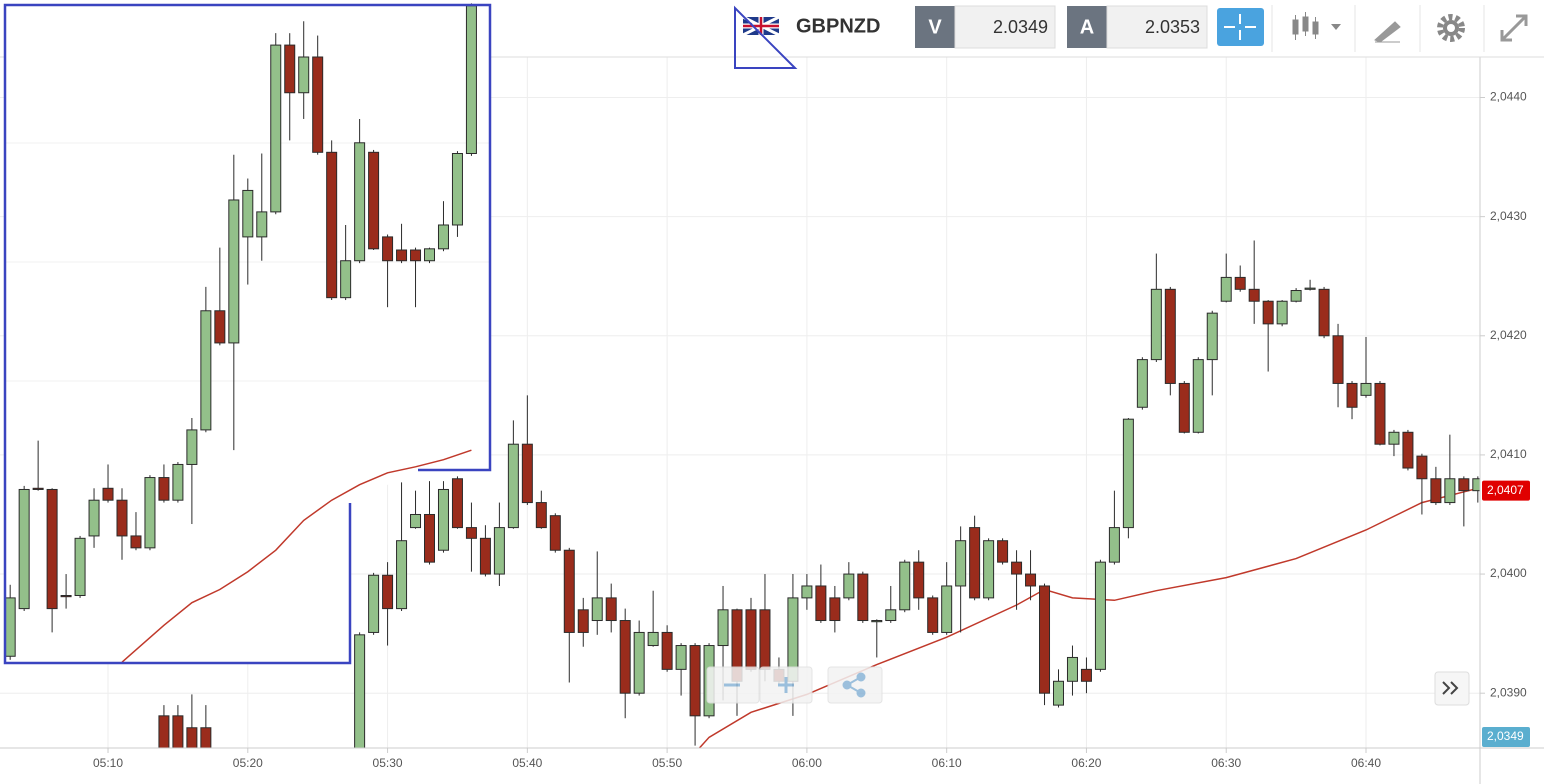 This screenshot has width=1544, height=784. What do you see at coordinates (1366, 763) in the screenshot?
I see `x-tick-label: 06:40` at bounding box center [1366, 763].